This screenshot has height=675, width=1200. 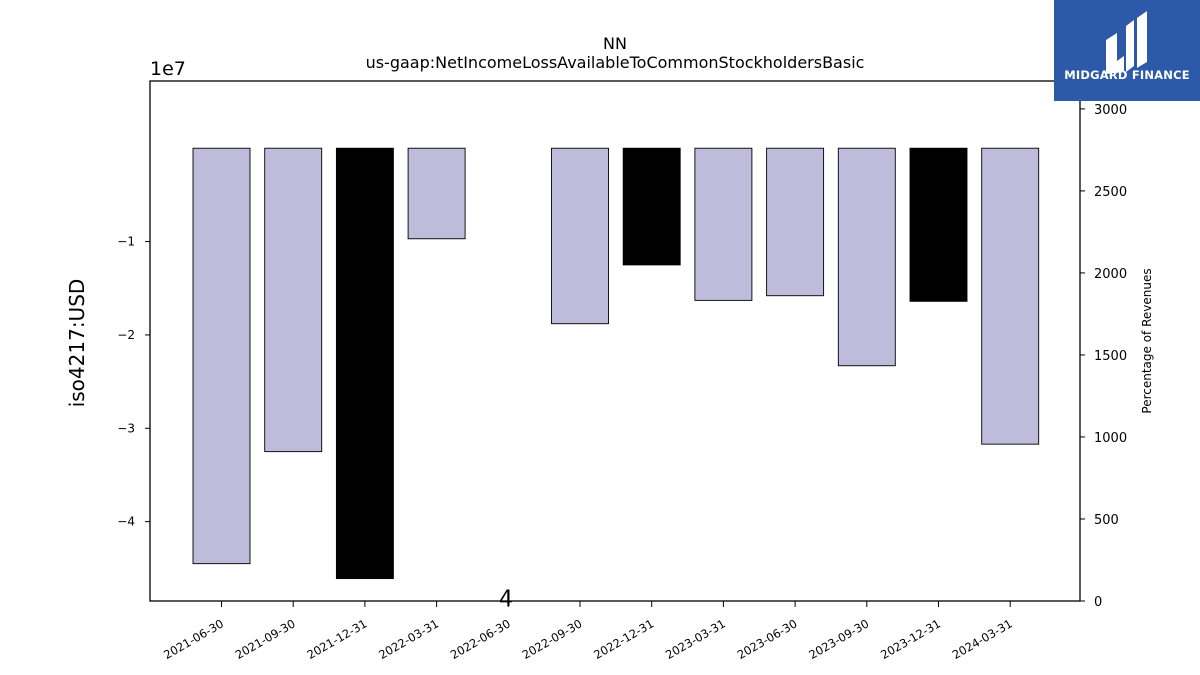 I want to click on x-tick-label: 2021-06-30, so click(x=193, y=639).